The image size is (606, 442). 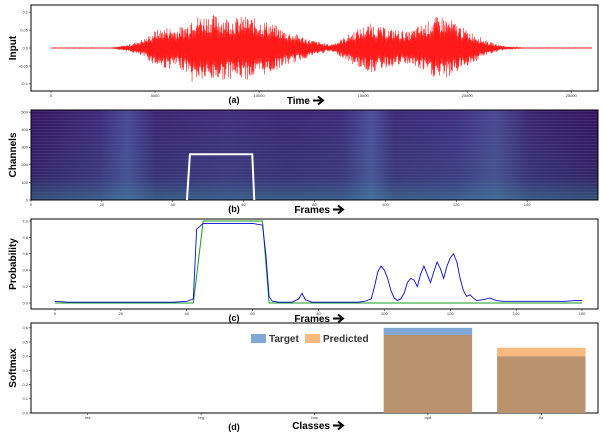 I want to click on panel-b-ylabel: Channels, so click(x=13, y=154).